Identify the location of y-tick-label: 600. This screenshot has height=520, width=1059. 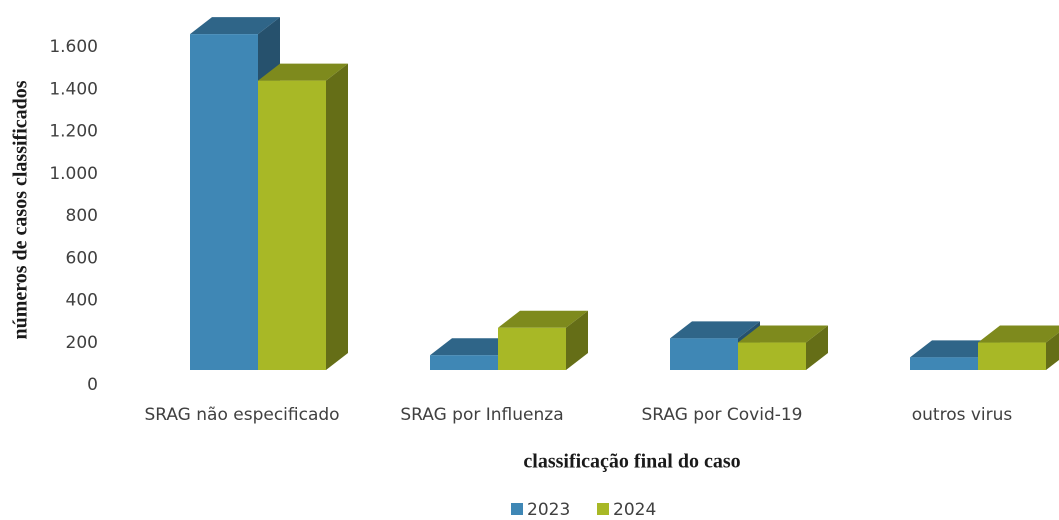
(82, 258).